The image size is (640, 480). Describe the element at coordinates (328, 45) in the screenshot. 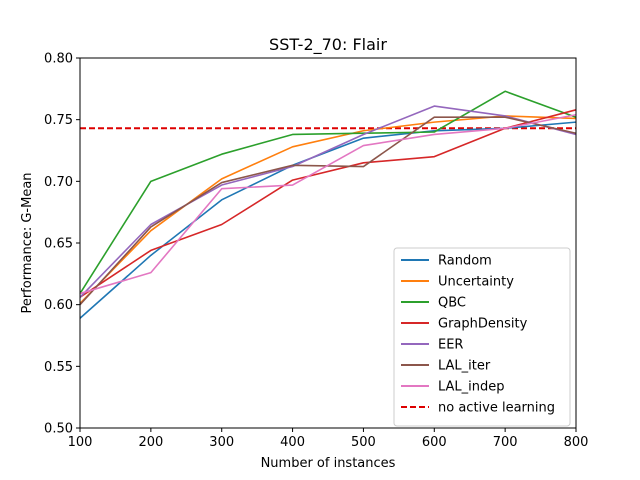

I see `chart-title: SST-2_70: Flair` at that location.